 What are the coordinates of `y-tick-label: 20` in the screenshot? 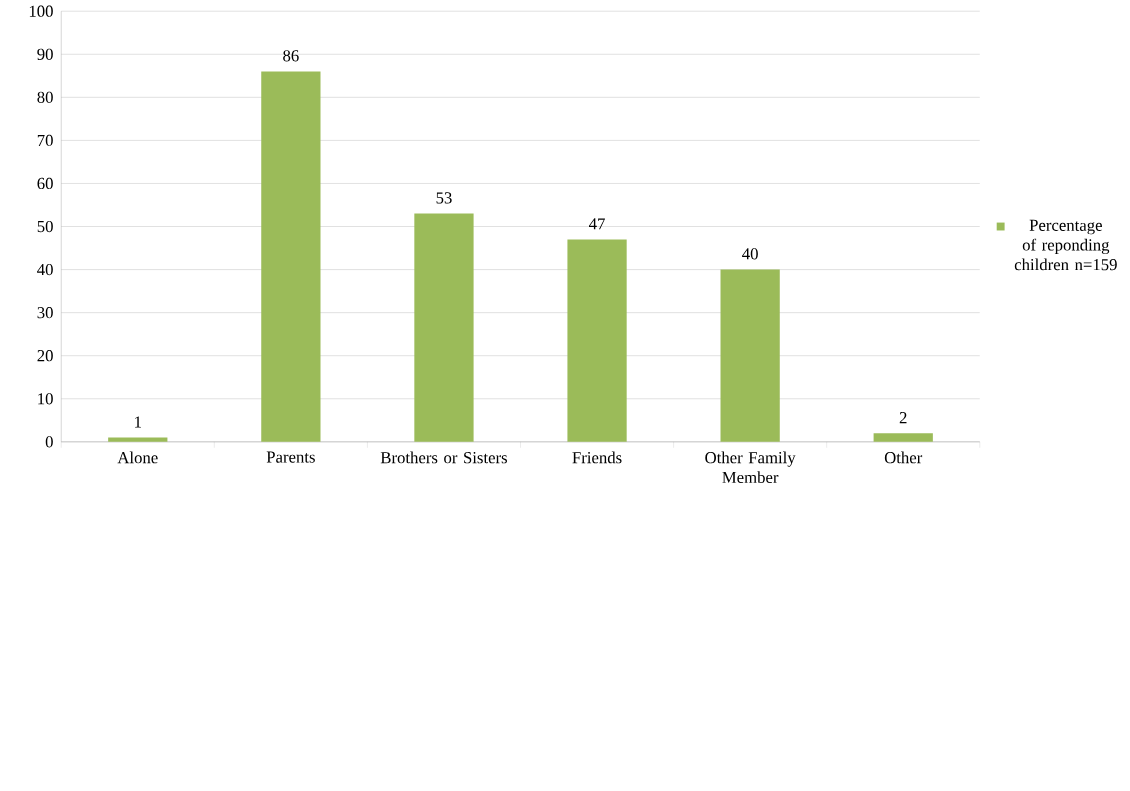 It's located at (45, 356).